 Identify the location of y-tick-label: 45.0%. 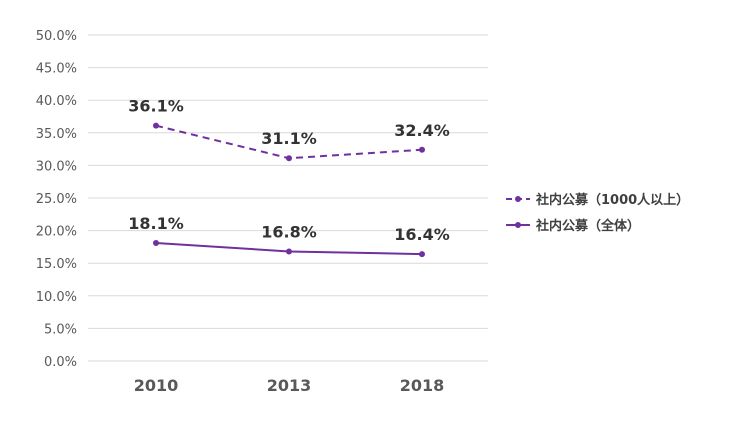
(56, 69).